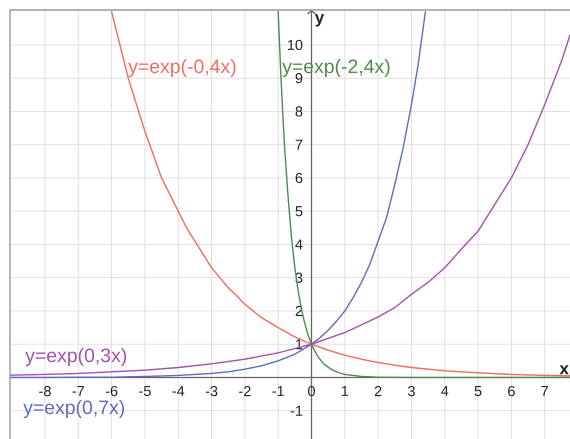 Image resolution: width=570 pixels, height=439 pixels. What do you see at coordinates (378, 391) in the screenshot?
I see `x-tick-label: 2` at bounding box center [378, 391].